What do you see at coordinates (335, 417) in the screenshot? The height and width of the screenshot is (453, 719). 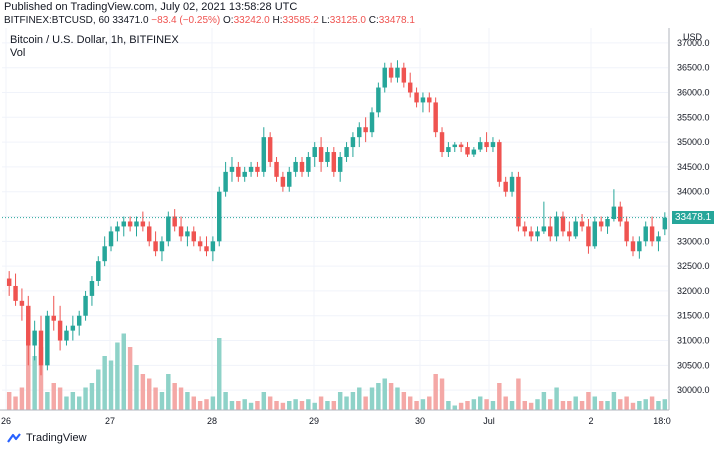 I see `time-axis: 26 27 28 29 30 Jul 2 18:0` at bounding box center [335, 417].